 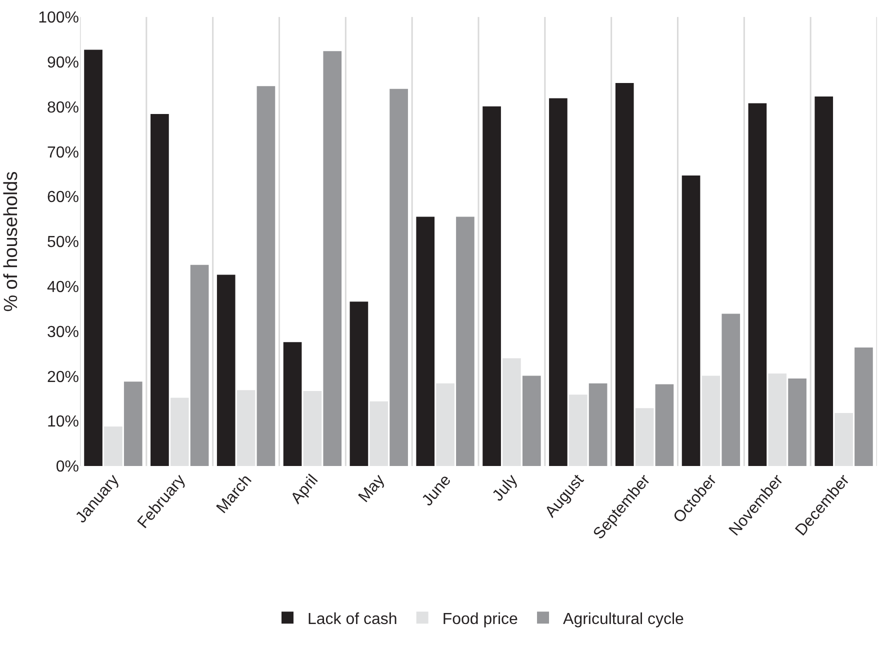 I want to click on y-tick-label: 70%, so click(x=62, y=153).